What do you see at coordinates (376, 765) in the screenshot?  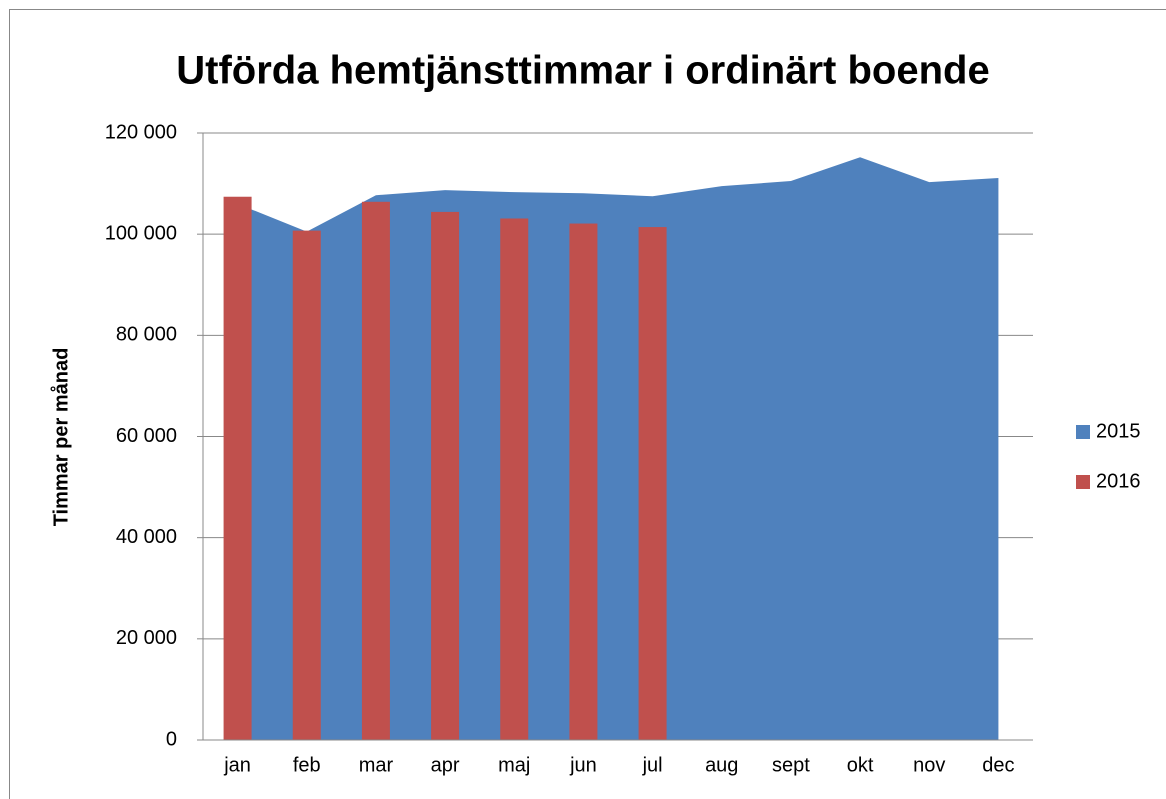 I see `x-tick-label: mar` at bounding box center [376, 765].